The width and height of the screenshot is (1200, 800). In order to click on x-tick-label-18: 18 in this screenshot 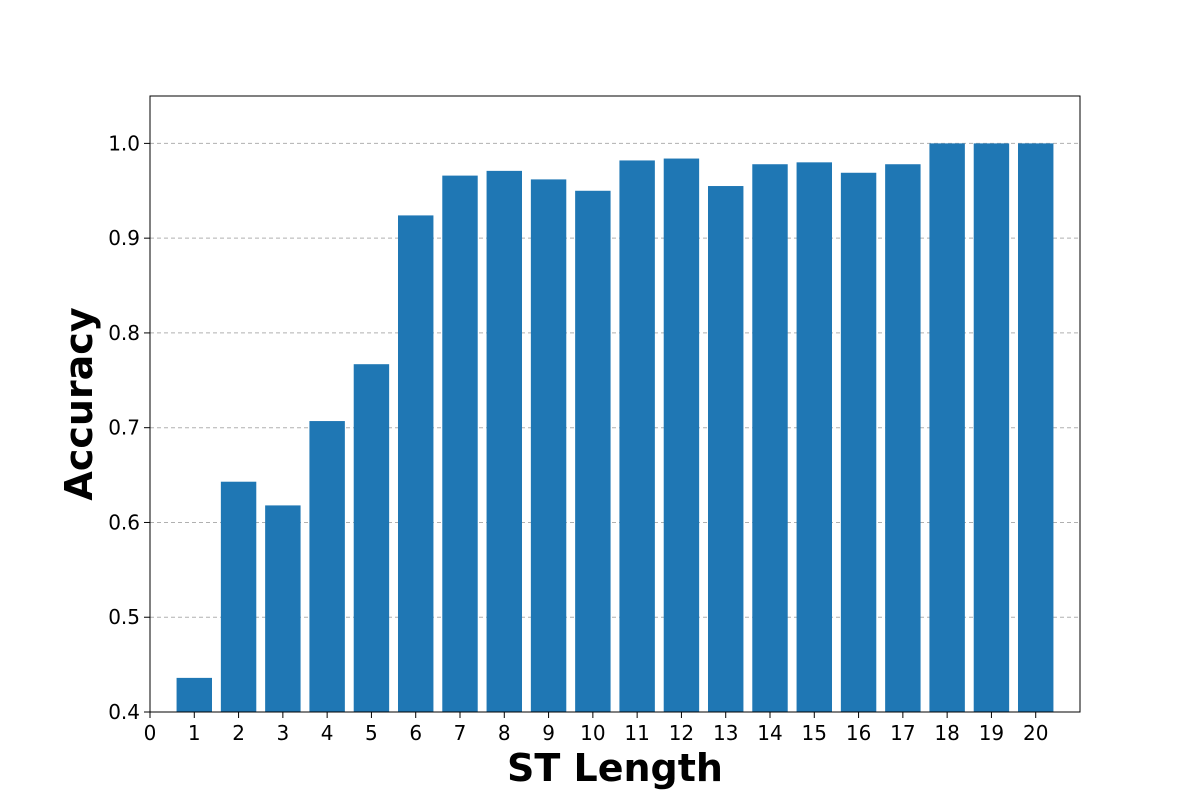, I will do `click(946, 733)`.